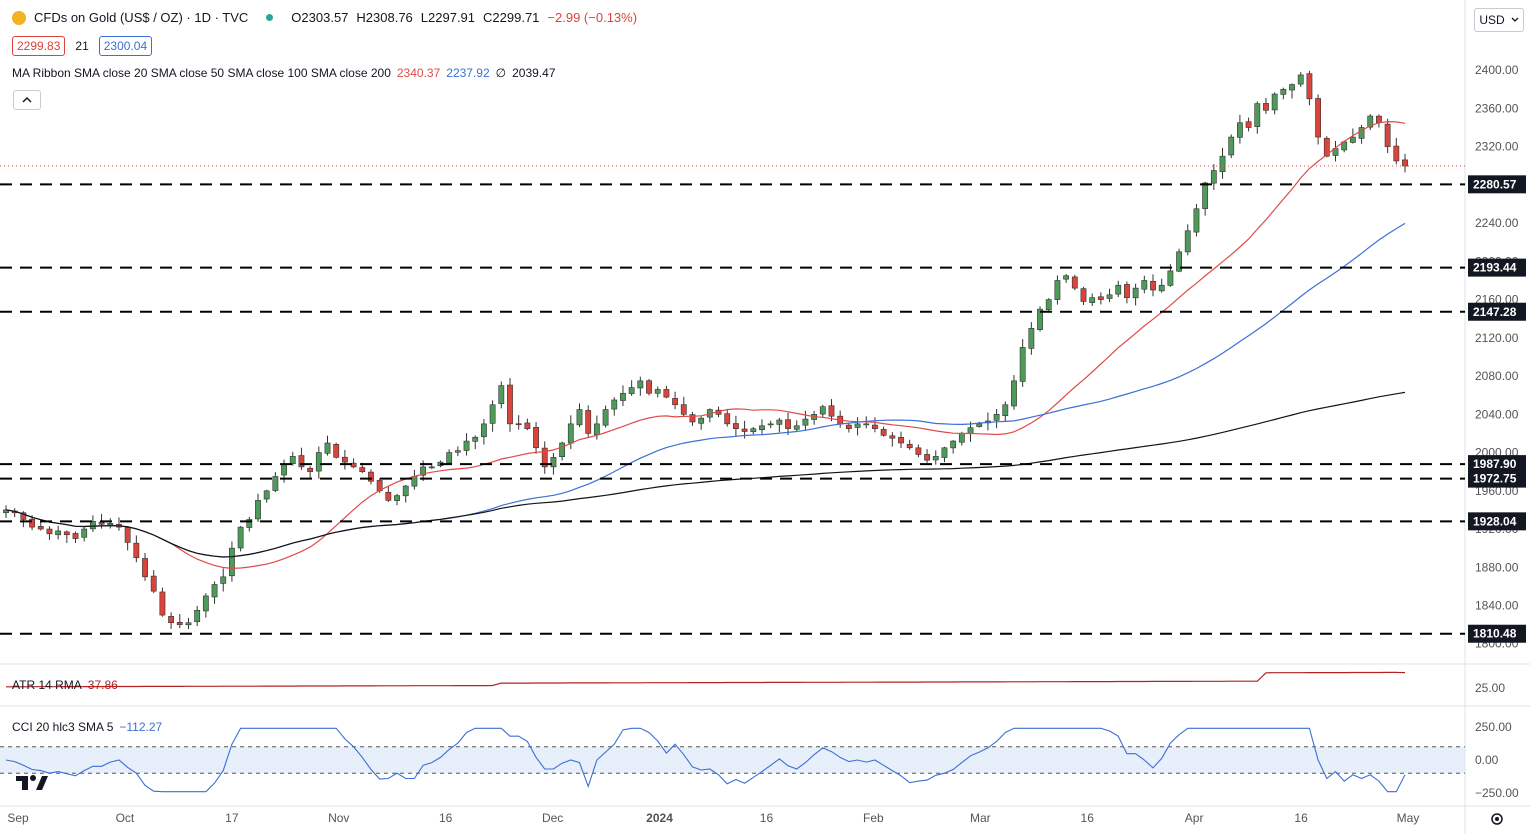 The width and height of the screenshot is (1530, 834). Describe the element at coordinates (1194, 818) in the screenshot. I see `x-tick-label: Apr` at that location.